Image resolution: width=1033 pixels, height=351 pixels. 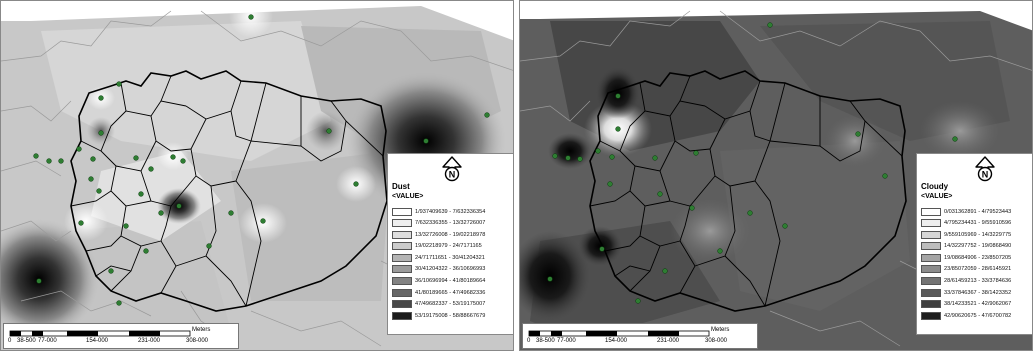 What do you see at coordinates (978, 269) in the screenshot?
I see `legend-label: 23/85072059 - 28/6145921` at bounding box center [978, 269].